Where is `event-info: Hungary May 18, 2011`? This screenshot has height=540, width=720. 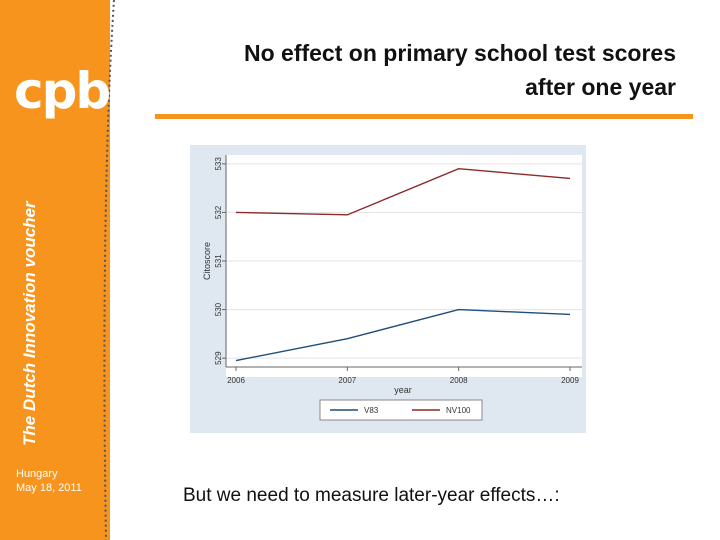 event-info: Hungary May 18, 2011 is located at coordinates (49, 481).